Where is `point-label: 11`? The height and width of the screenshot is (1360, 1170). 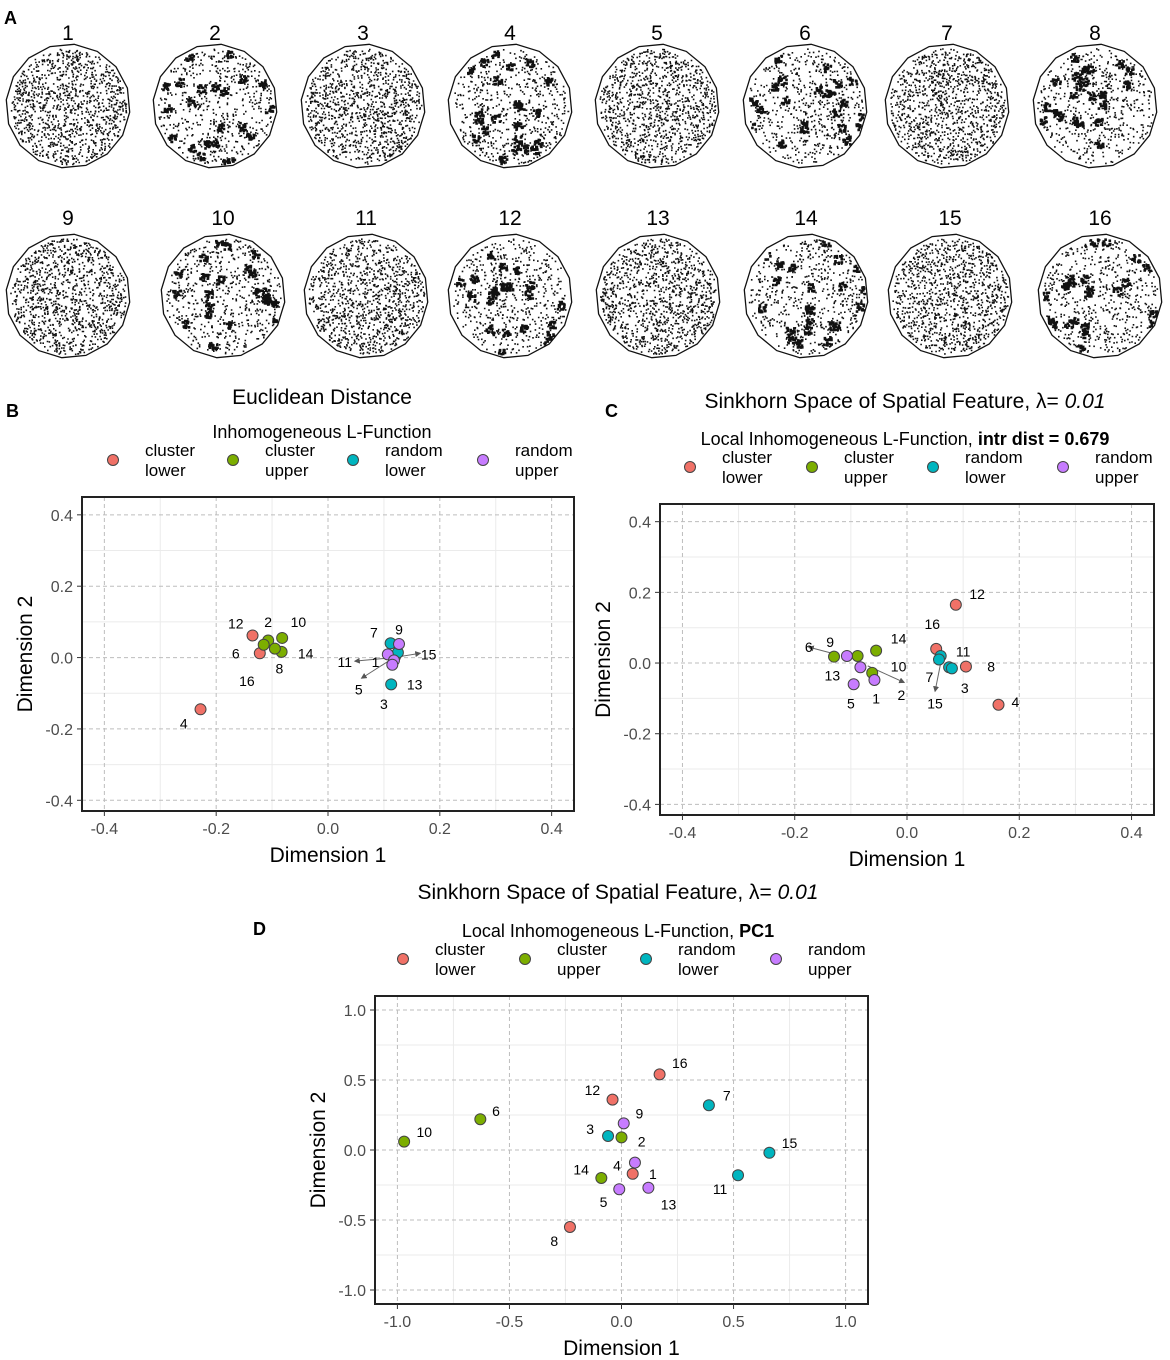
point-label: 11 is located at coordinates (963, 652).